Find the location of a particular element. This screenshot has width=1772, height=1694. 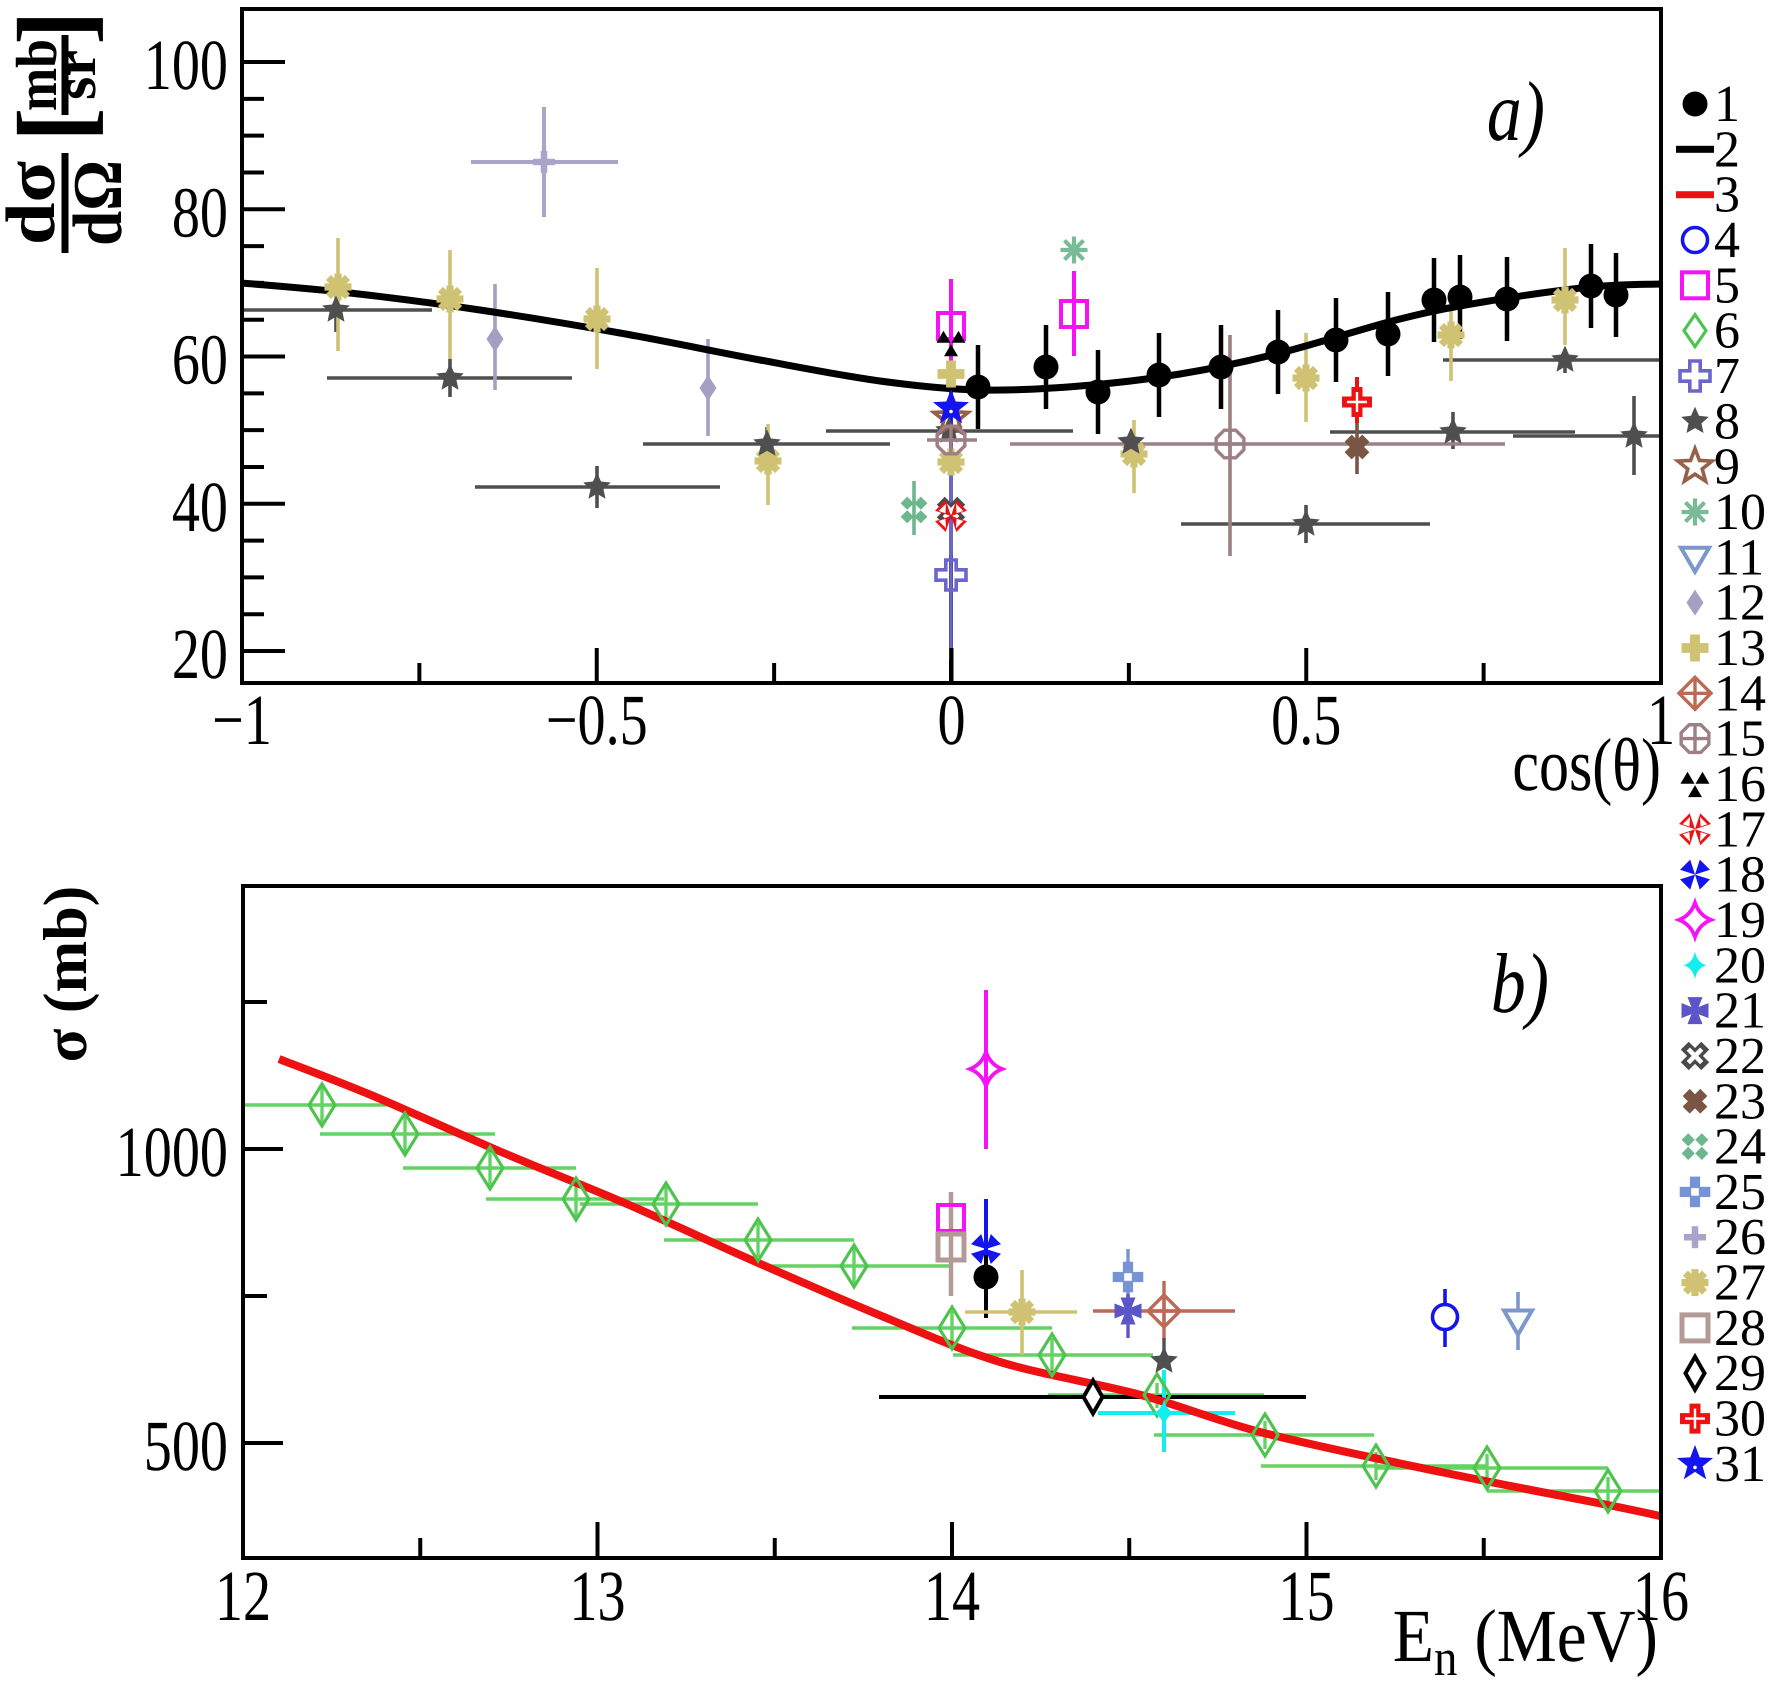

svg-text: 6 is located at coordinates (1727, 331).